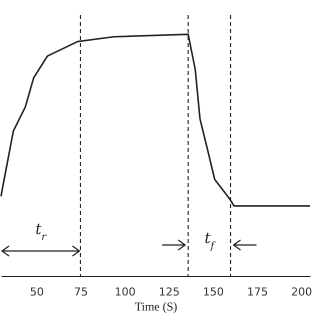 The width and height of the screenshot is (320, 320). Describe the element at coordinates (213, 292) in the screenshot. I see `x-tick-label: 150` at that location.